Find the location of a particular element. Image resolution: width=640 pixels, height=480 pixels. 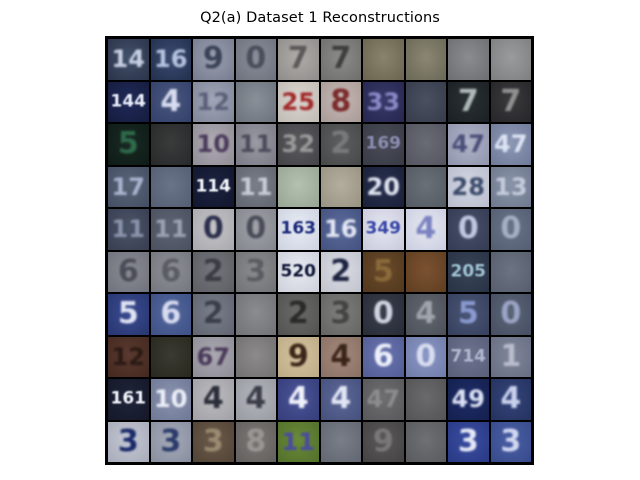

digit-glyph: 9 is located at coordinates (213, 59).